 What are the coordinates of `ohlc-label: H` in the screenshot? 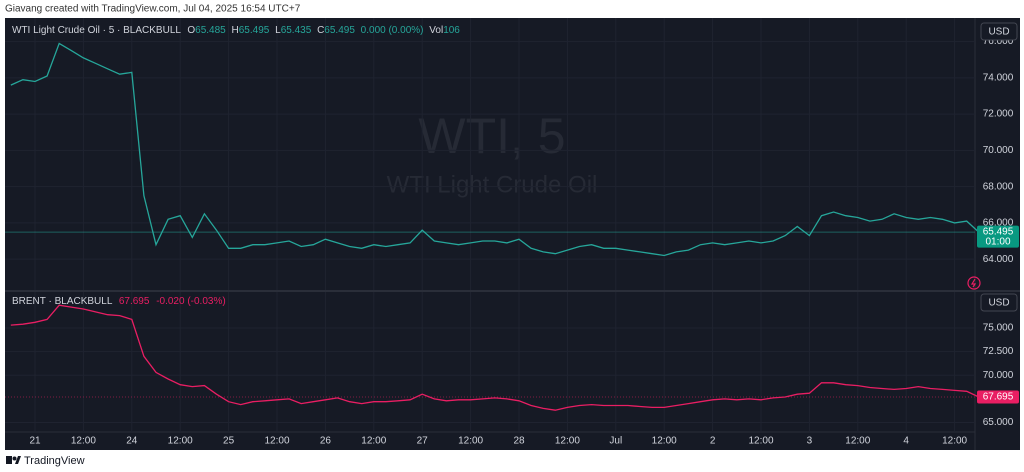 It's located at (235, 30).